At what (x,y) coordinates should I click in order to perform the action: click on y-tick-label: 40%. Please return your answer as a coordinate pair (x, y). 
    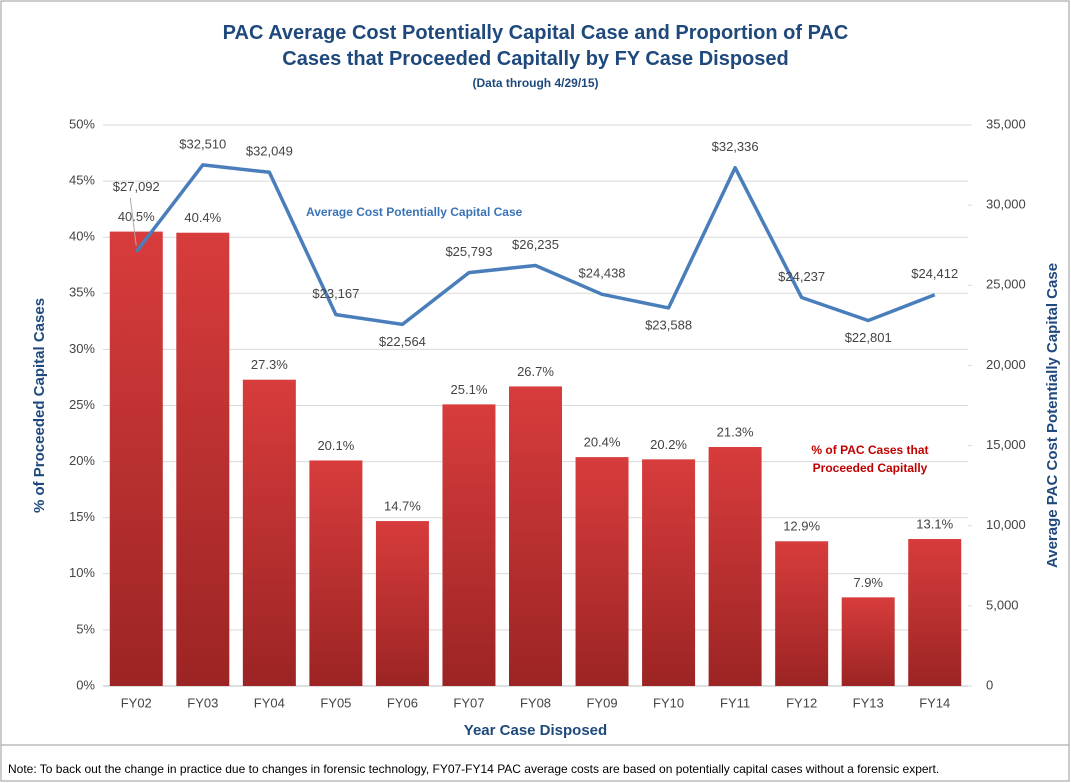
    Looking at the image, I should click on (82, 236).